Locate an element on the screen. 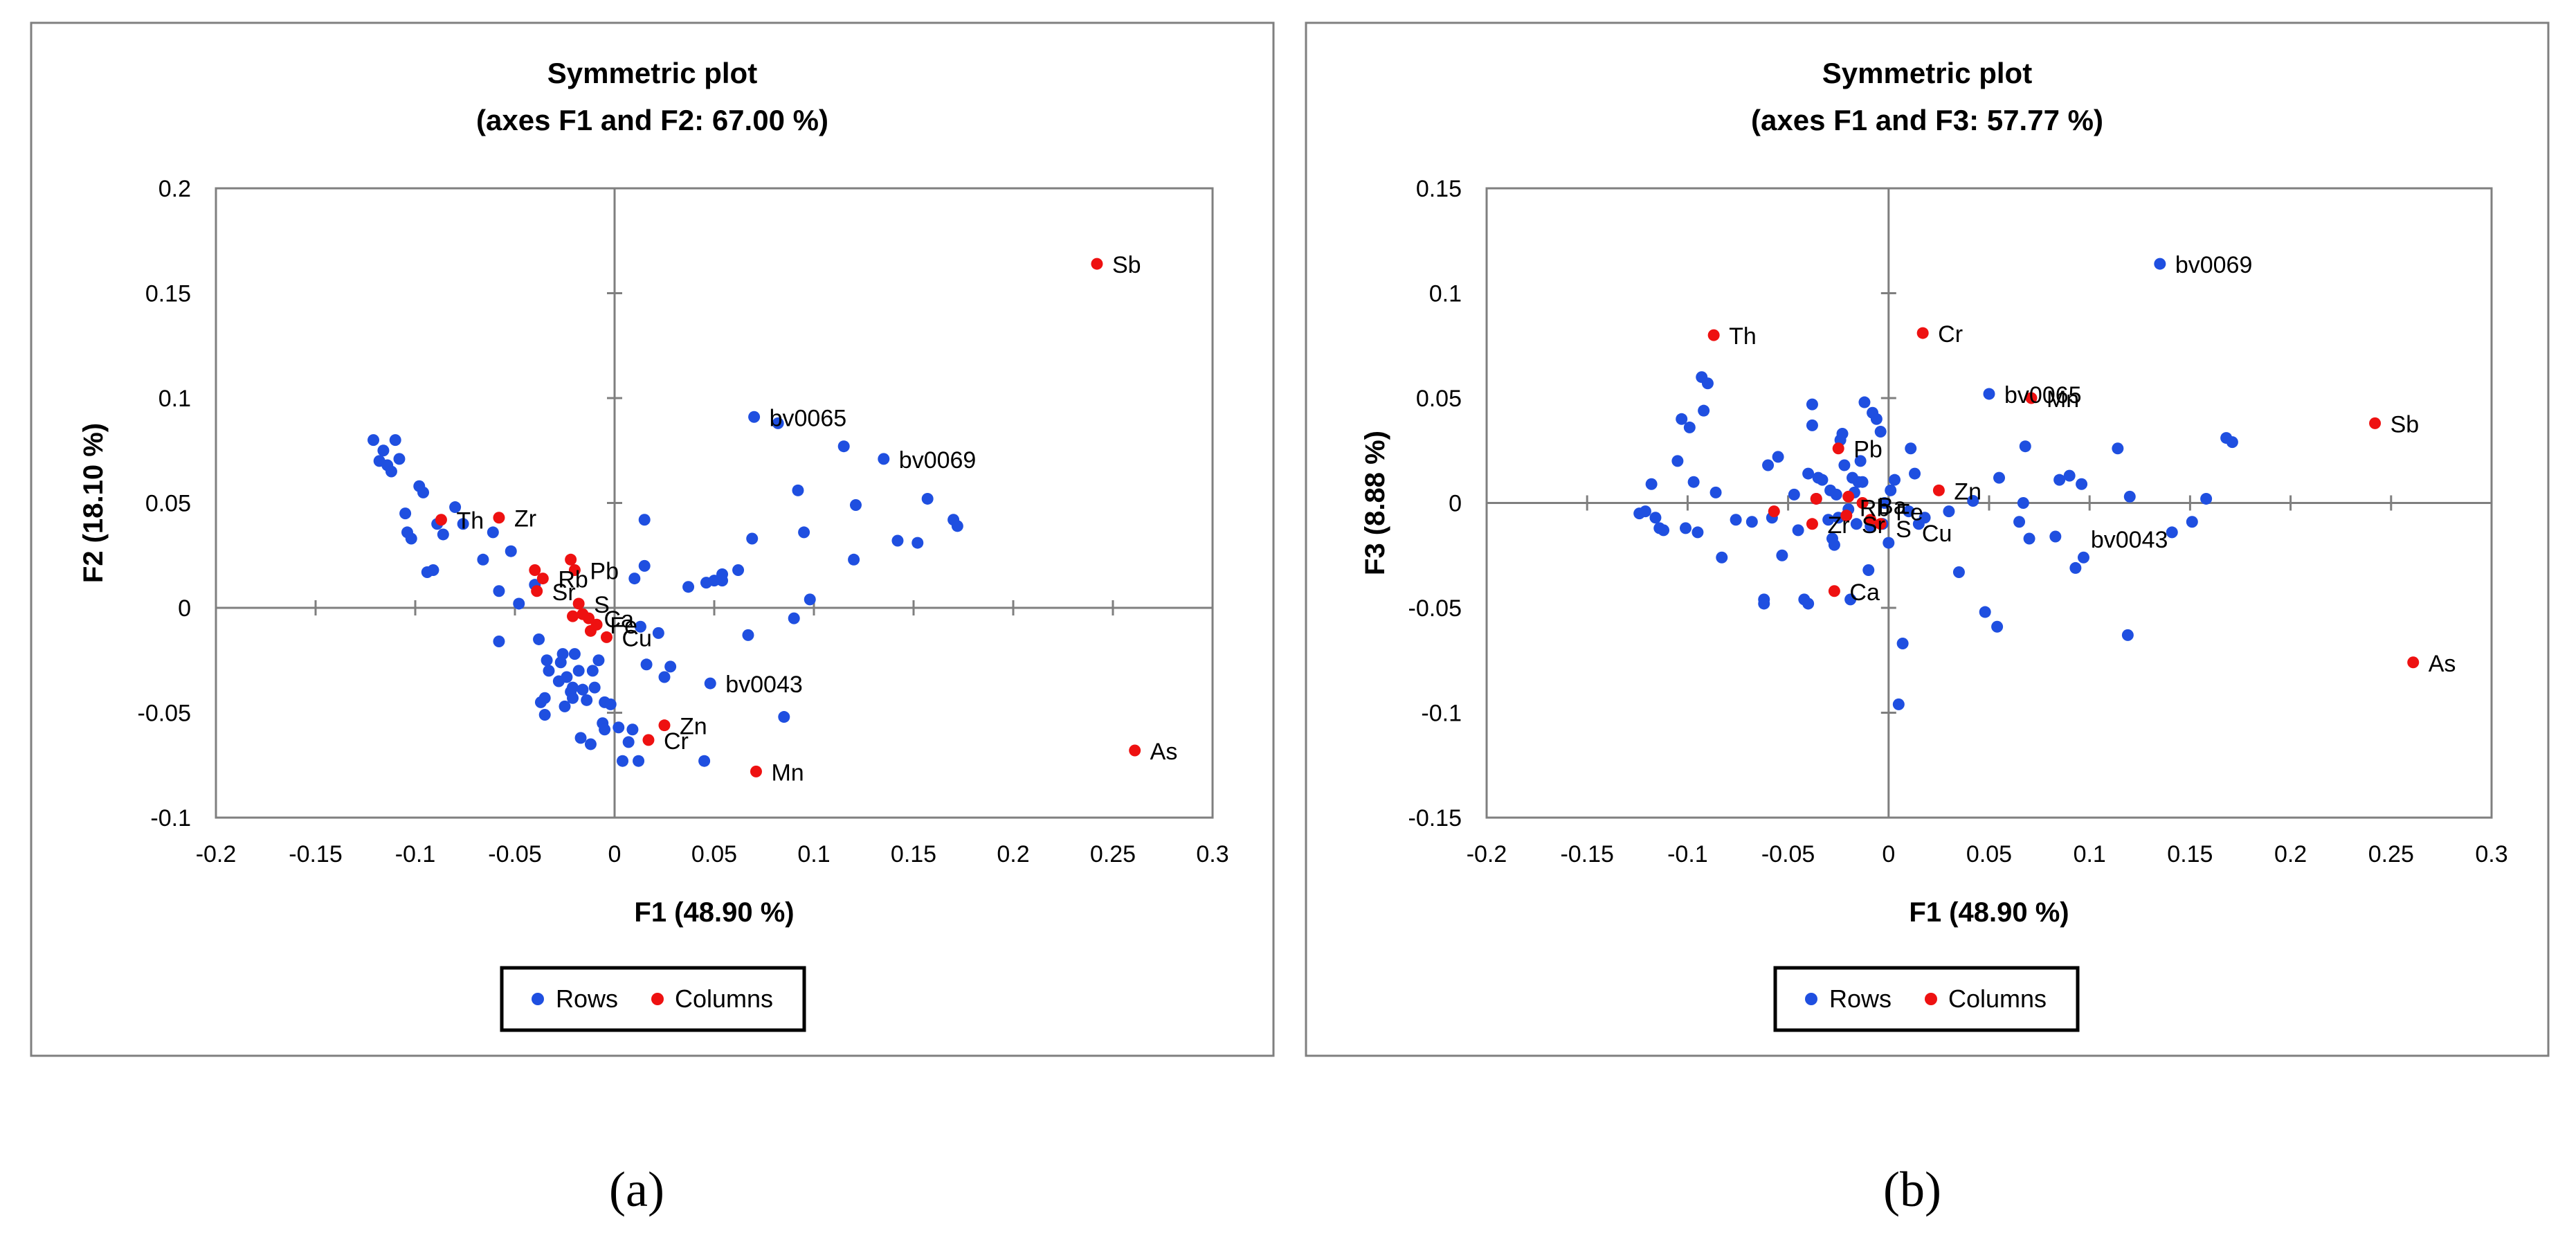 The image size is (2576, 1251). point-label: Pb is located at coordinates (1868, 450).